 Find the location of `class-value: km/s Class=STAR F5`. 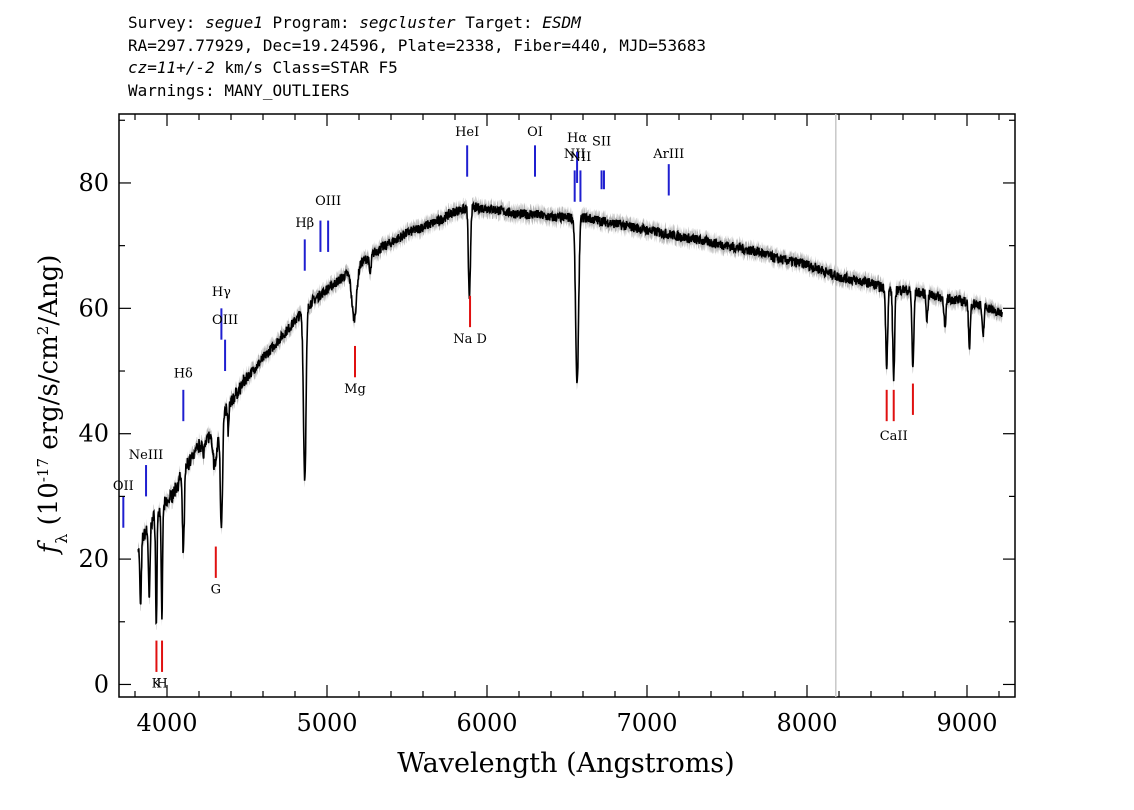

class-value: km/s Class=STAR F5 is located at coordinates (311, 67).